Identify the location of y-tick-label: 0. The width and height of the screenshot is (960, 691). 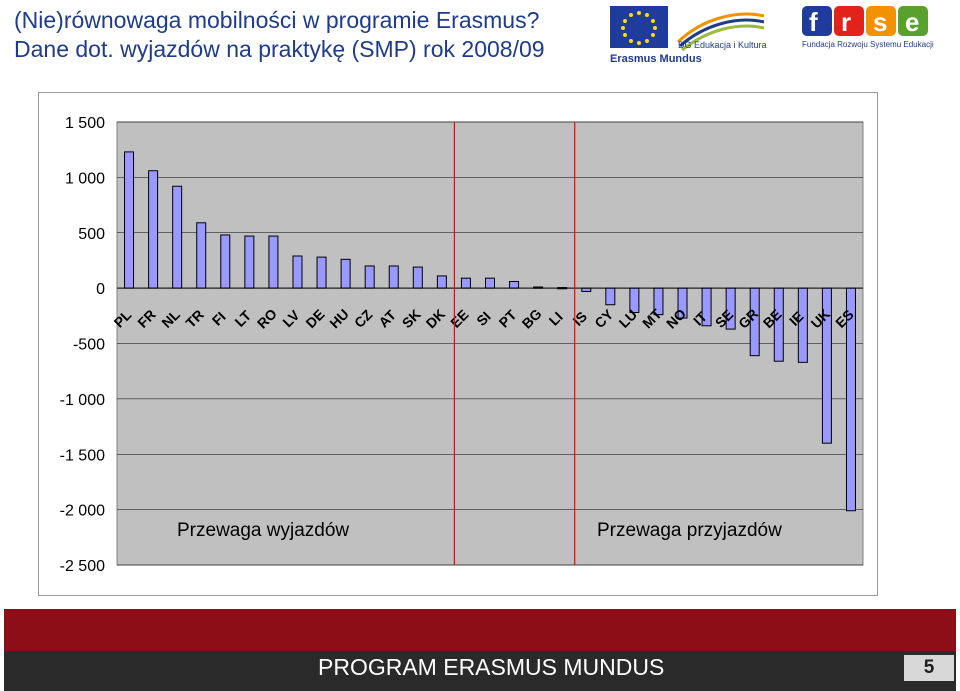
(100, 289).